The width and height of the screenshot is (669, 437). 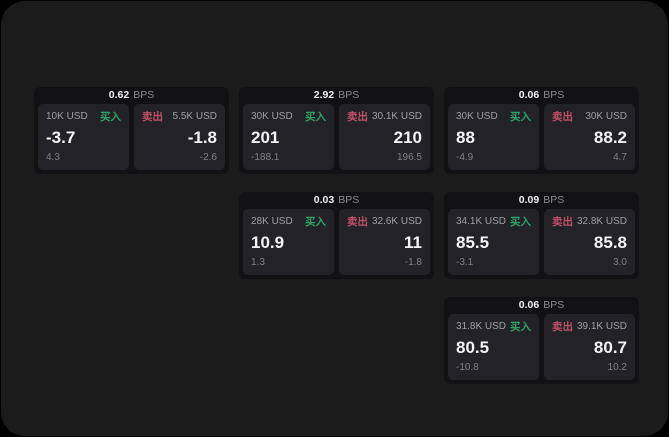 I want to click on bps-value: 0.03, so click(x=324, y=200).